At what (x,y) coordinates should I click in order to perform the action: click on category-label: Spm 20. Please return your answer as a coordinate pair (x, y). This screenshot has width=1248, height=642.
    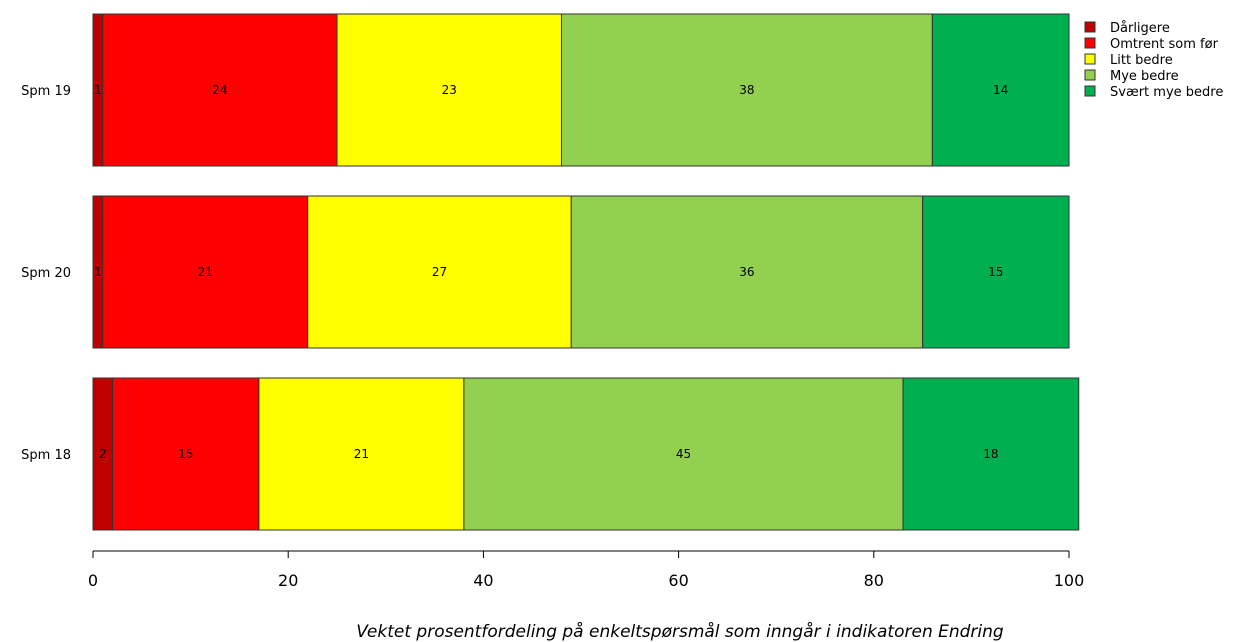
    Looking at the image, I should click on (46, 273).